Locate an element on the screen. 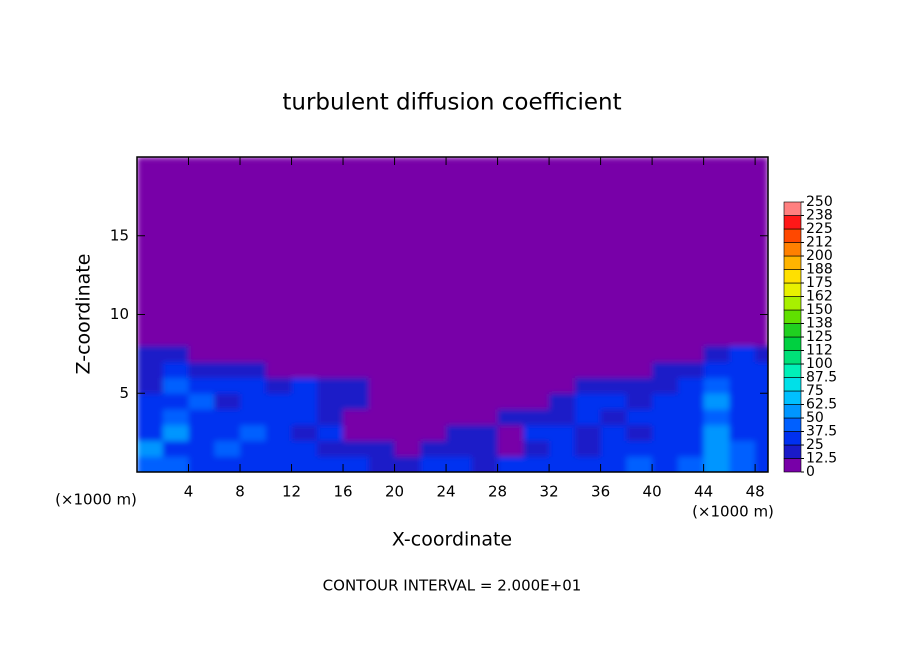  y-tick-label: 10 is located at coordinates (119, 314).